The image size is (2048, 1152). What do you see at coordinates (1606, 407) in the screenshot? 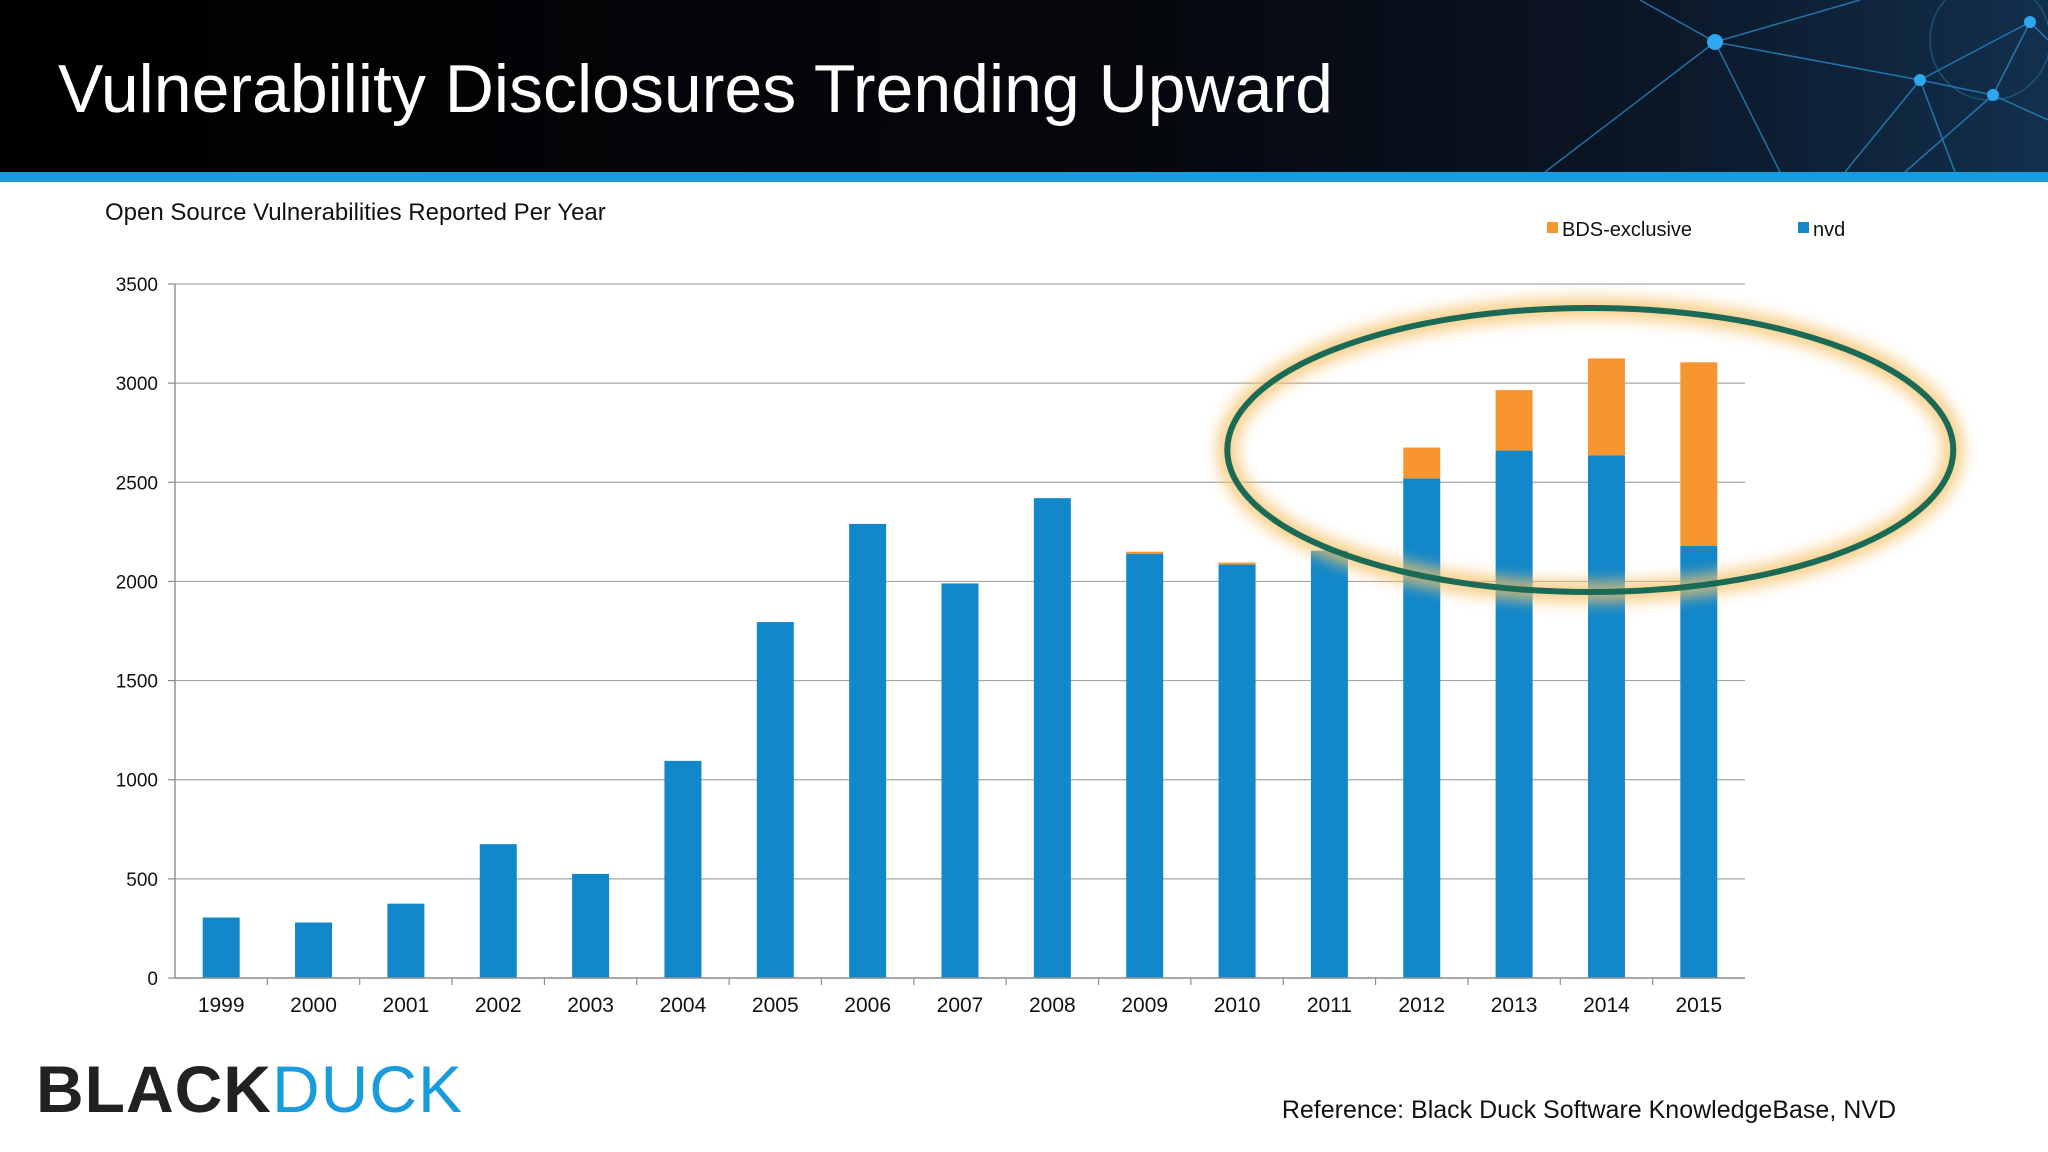
I see `bar-bds-exclusive-2014` at bounding box center [1606, 407].